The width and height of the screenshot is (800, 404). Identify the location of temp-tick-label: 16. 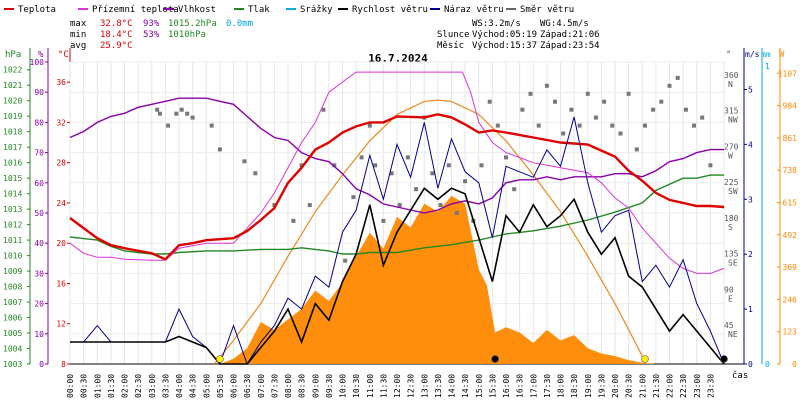
(61, 283).